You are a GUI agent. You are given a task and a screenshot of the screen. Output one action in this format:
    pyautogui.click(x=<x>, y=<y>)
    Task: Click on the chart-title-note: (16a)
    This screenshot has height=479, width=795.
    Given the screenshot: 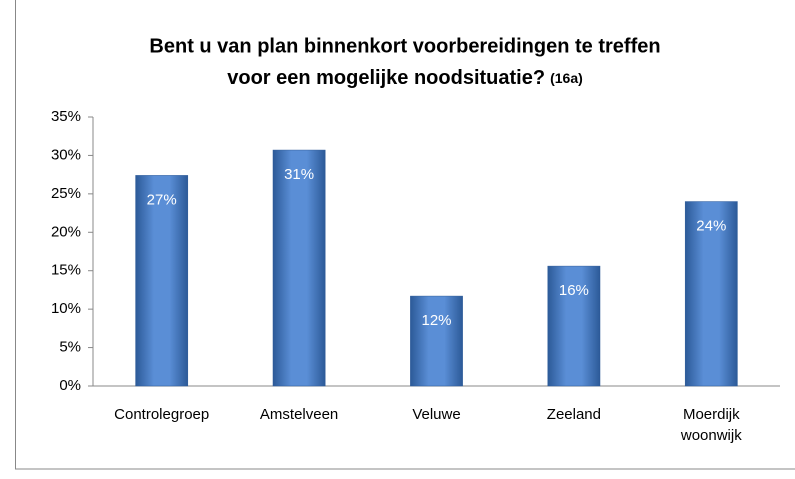 What is the action you would take?
    pyautogui.click(x=566, y=78)
    